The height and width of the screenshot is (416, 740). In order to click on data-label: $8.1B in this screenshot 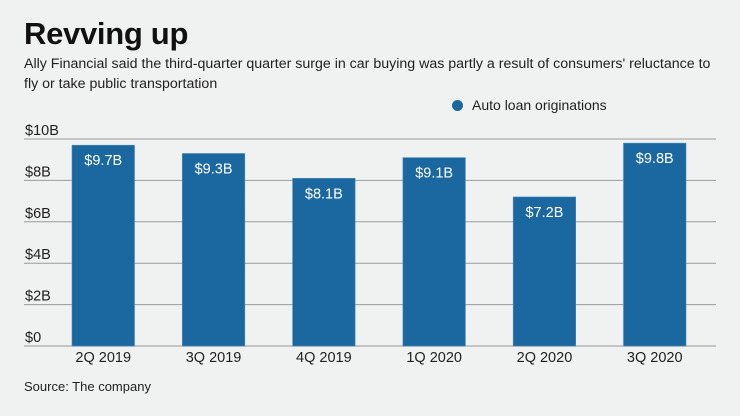, I will do `click(324, 194)`.